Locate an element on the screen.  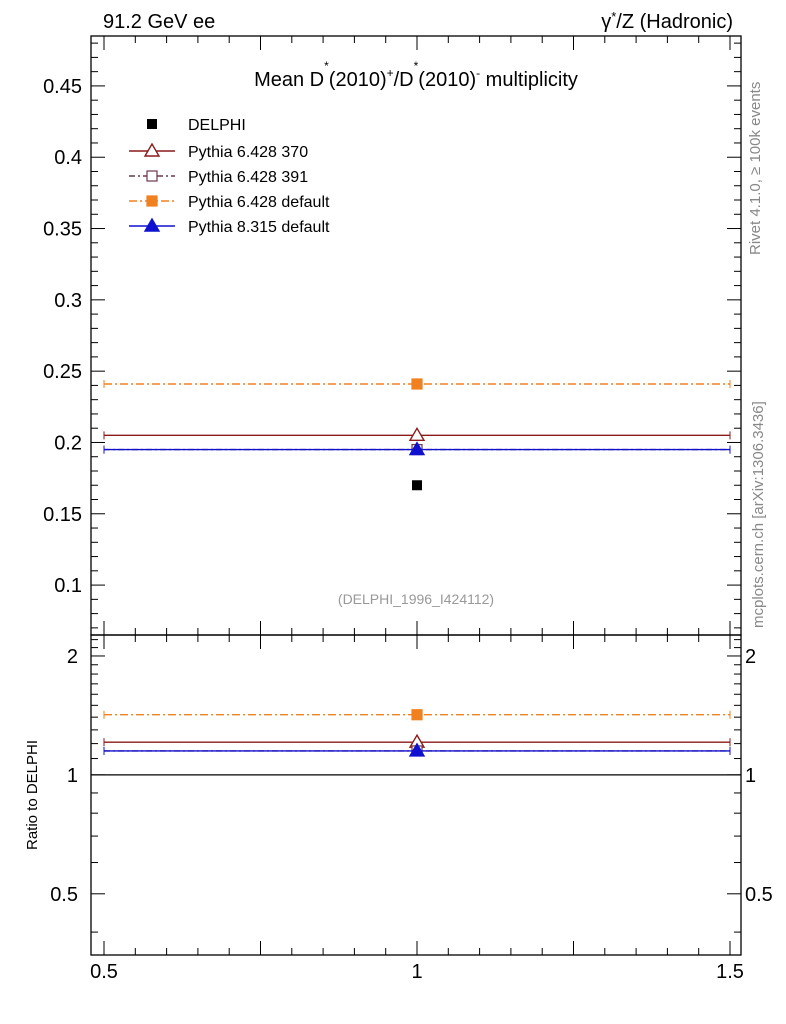
header-process-label: γ*/Z (Hadronic) is located at coordinates (667, 21).